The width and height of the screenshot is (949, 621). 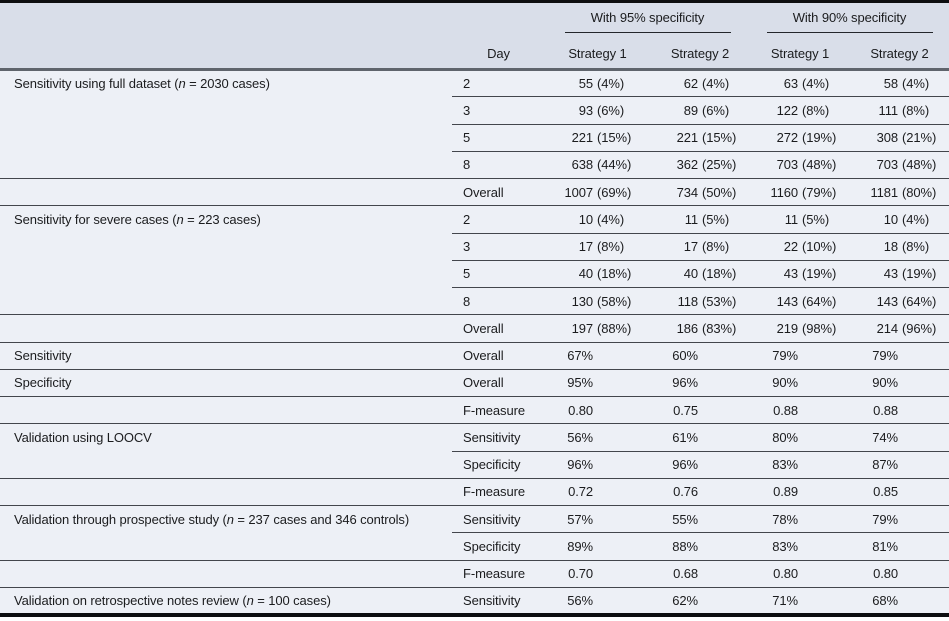 I want to click on row-label: Specificity, so click(x=226, y=383).